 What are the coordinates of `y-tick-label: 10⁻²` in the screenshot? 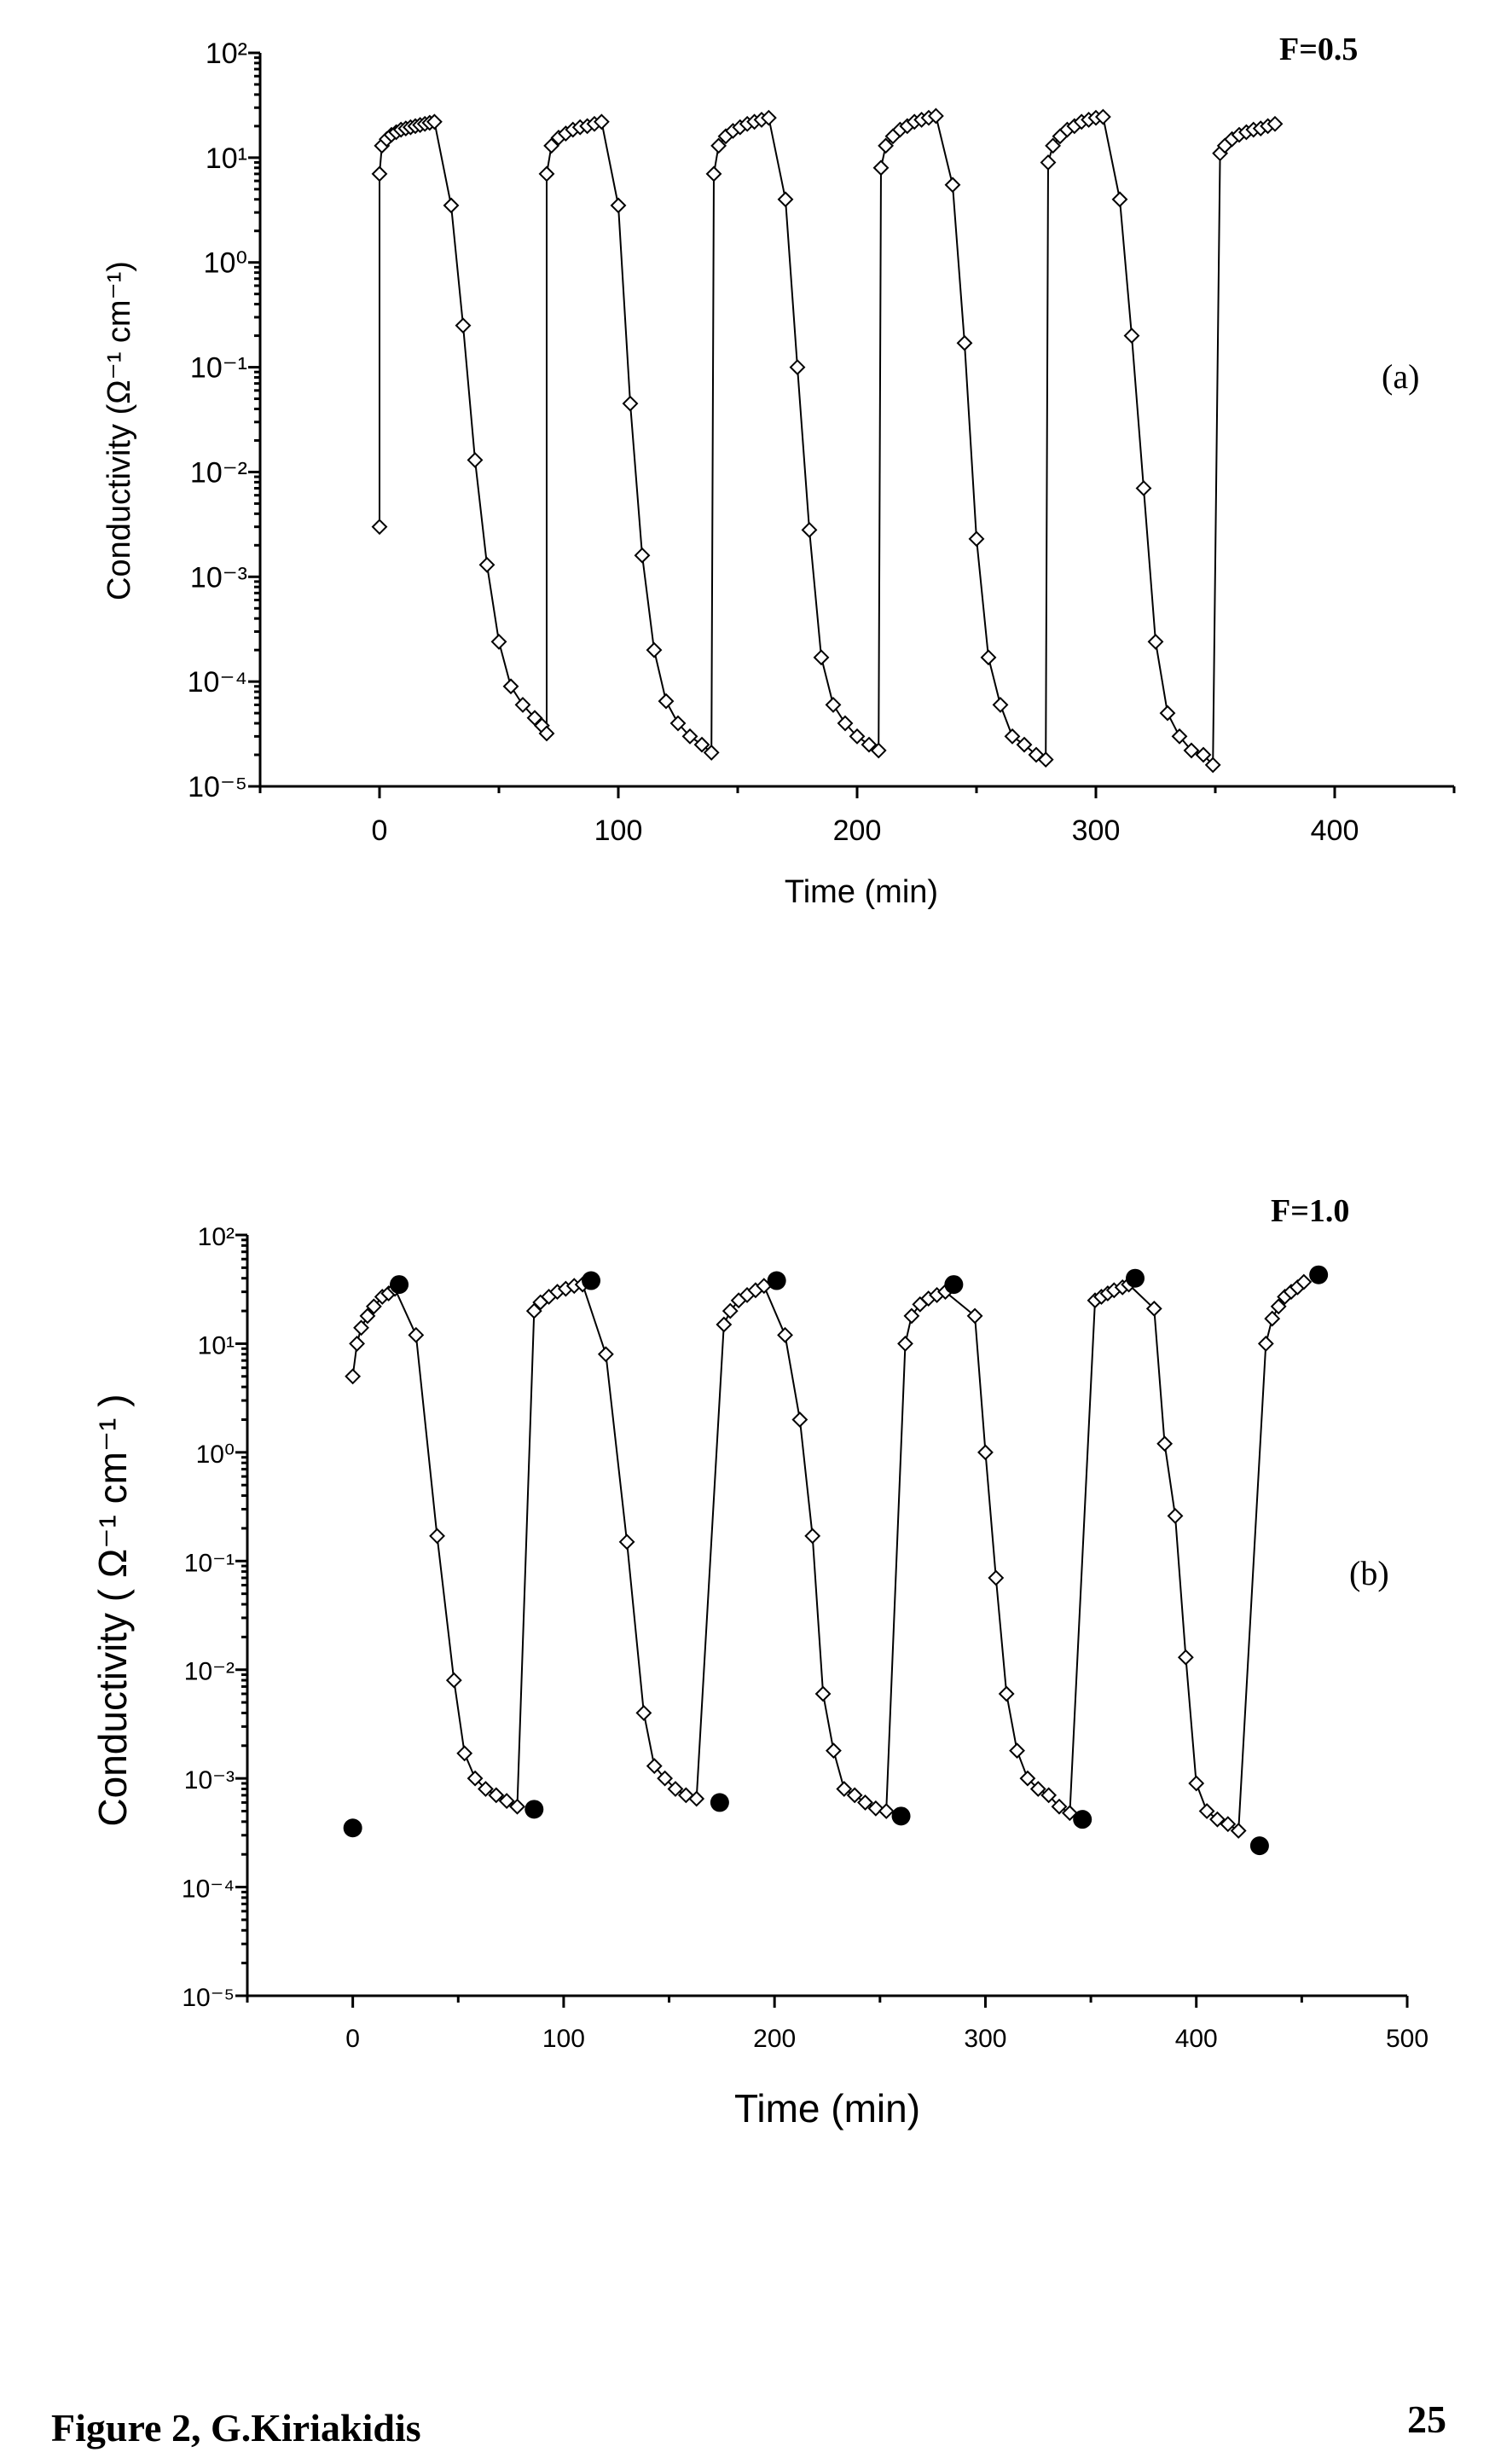 It's located at (209, 1672).